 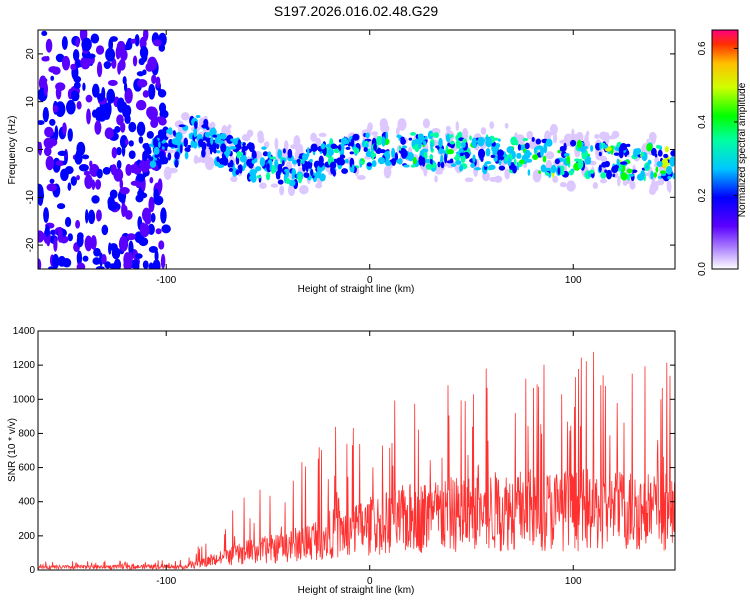 I want to click on x-tick-label: -100, so click(x=166, y=280).